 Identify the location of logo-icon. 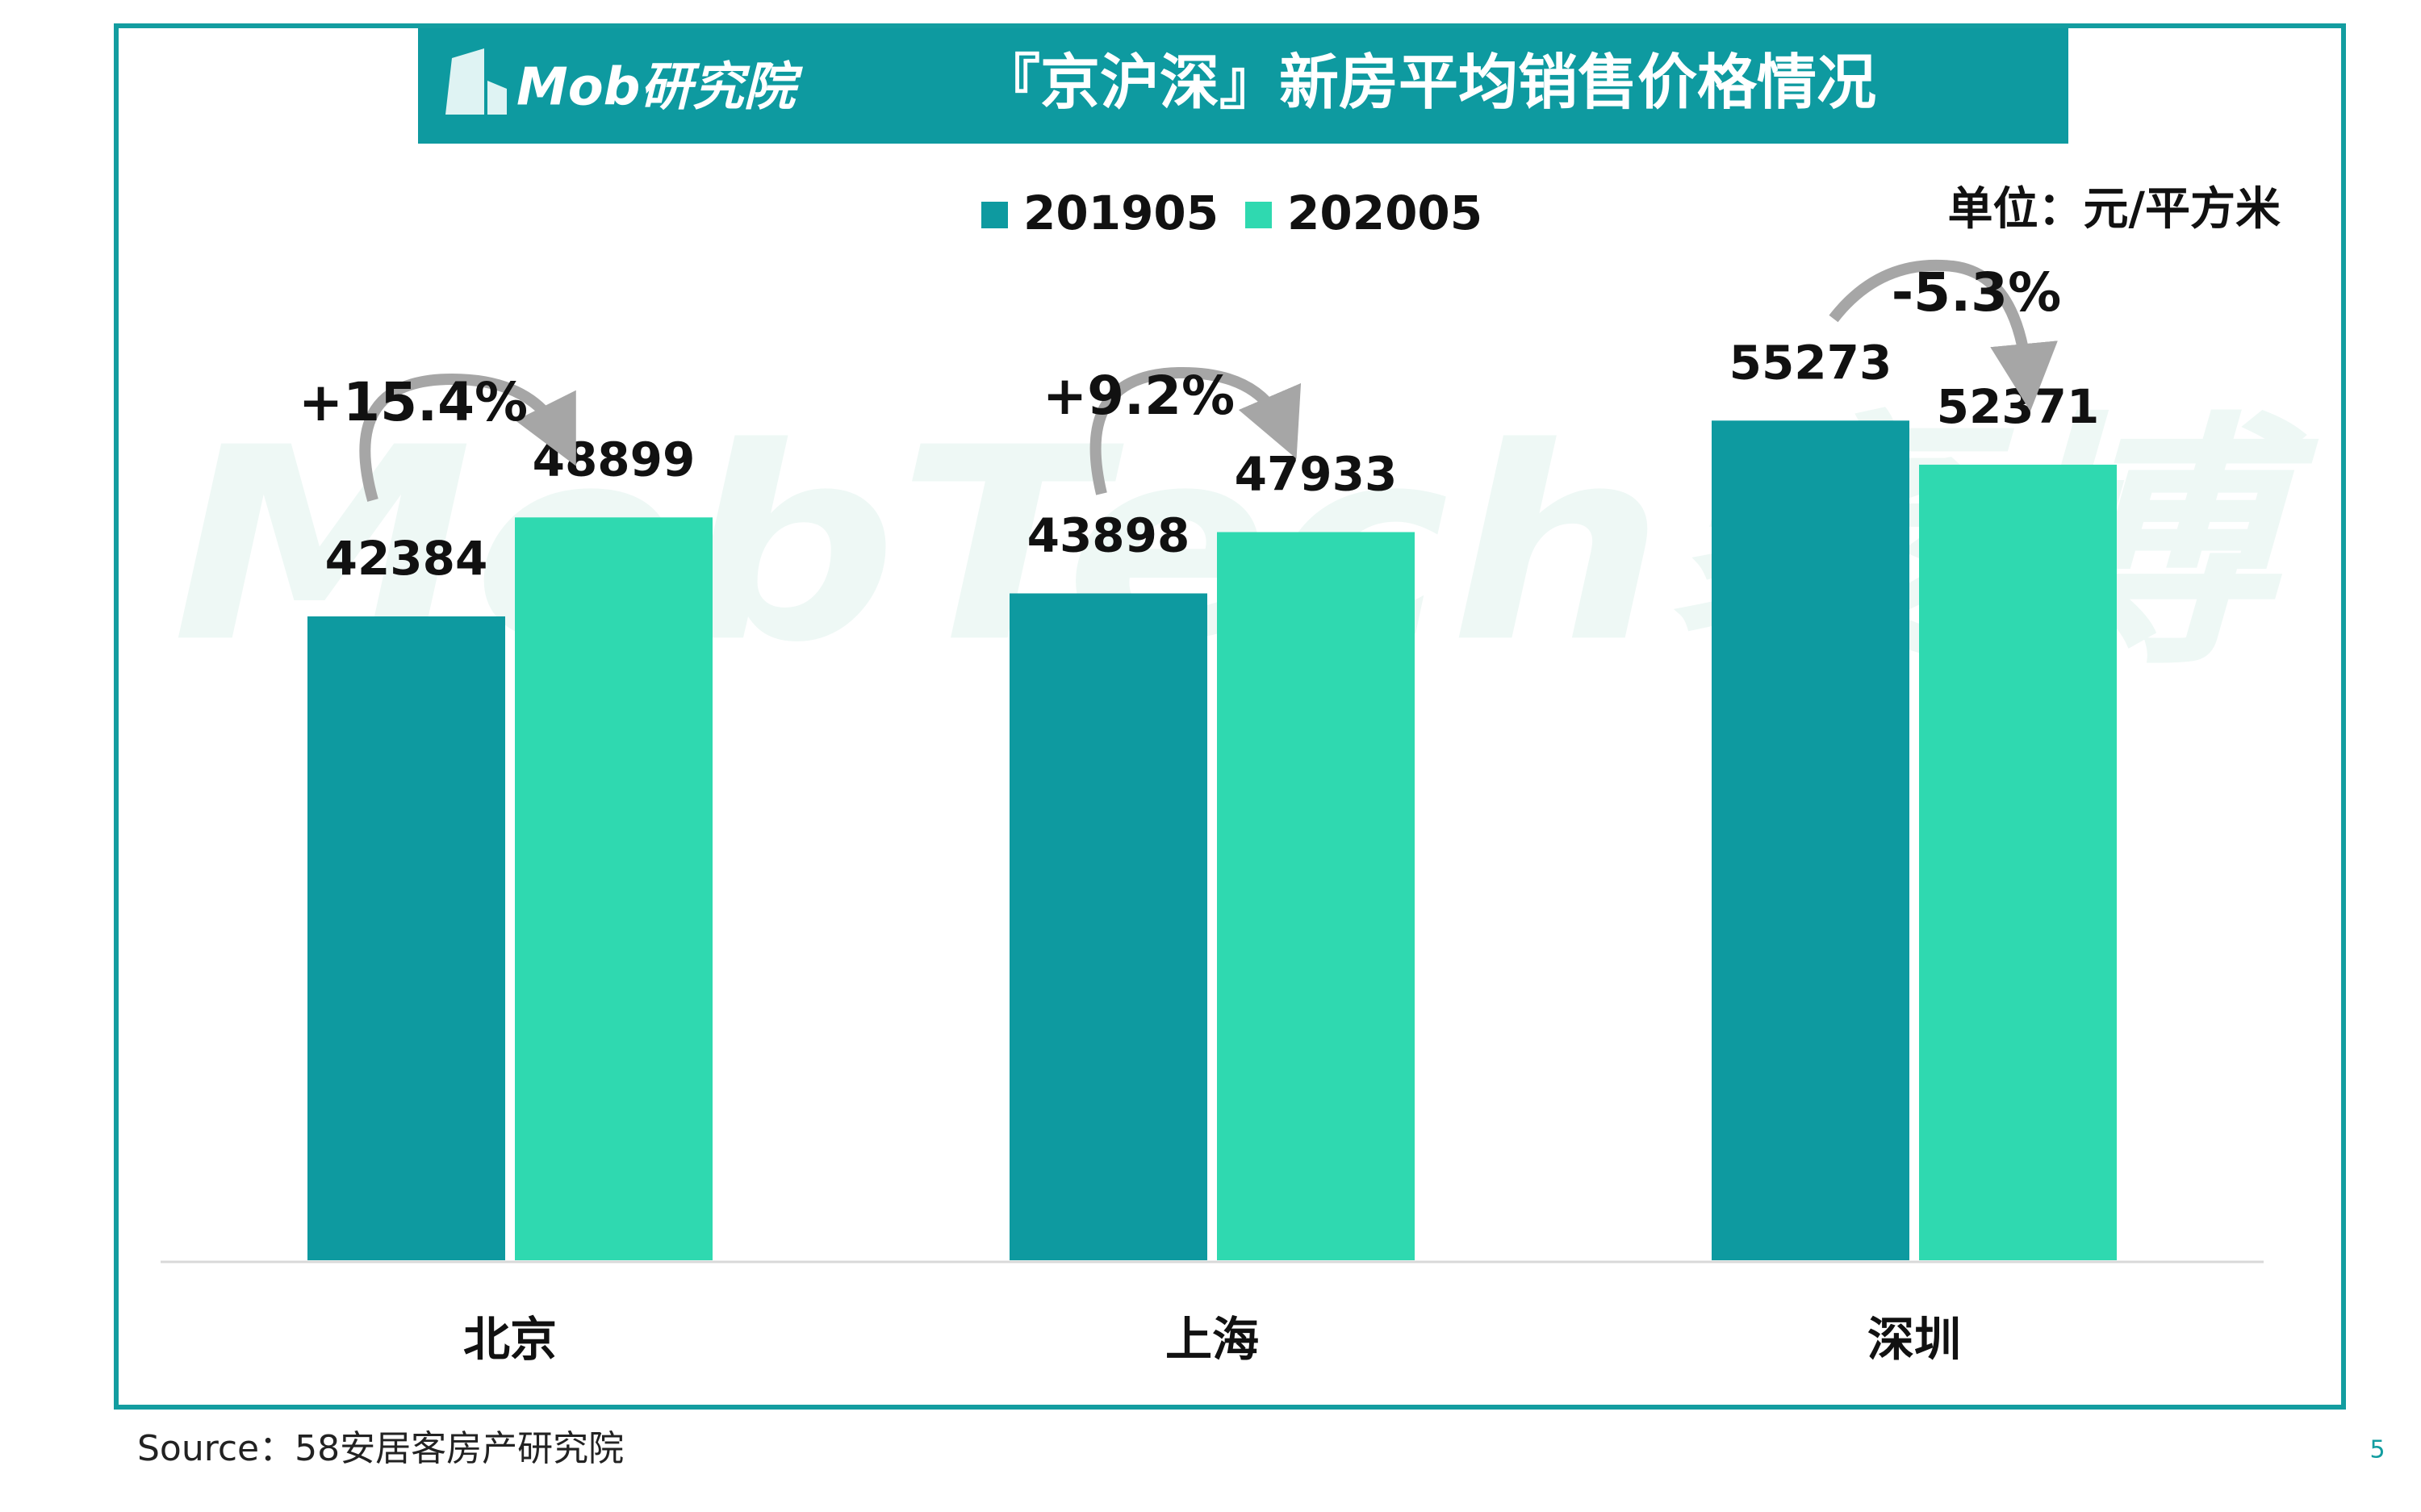
(476, 81).